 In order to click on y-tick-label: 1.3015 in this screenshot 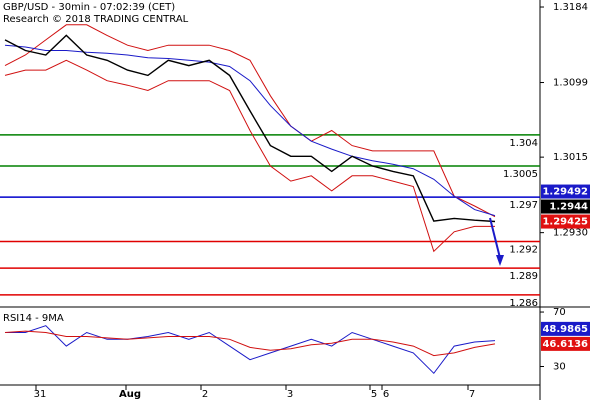, I will do `click(570, 157)`.